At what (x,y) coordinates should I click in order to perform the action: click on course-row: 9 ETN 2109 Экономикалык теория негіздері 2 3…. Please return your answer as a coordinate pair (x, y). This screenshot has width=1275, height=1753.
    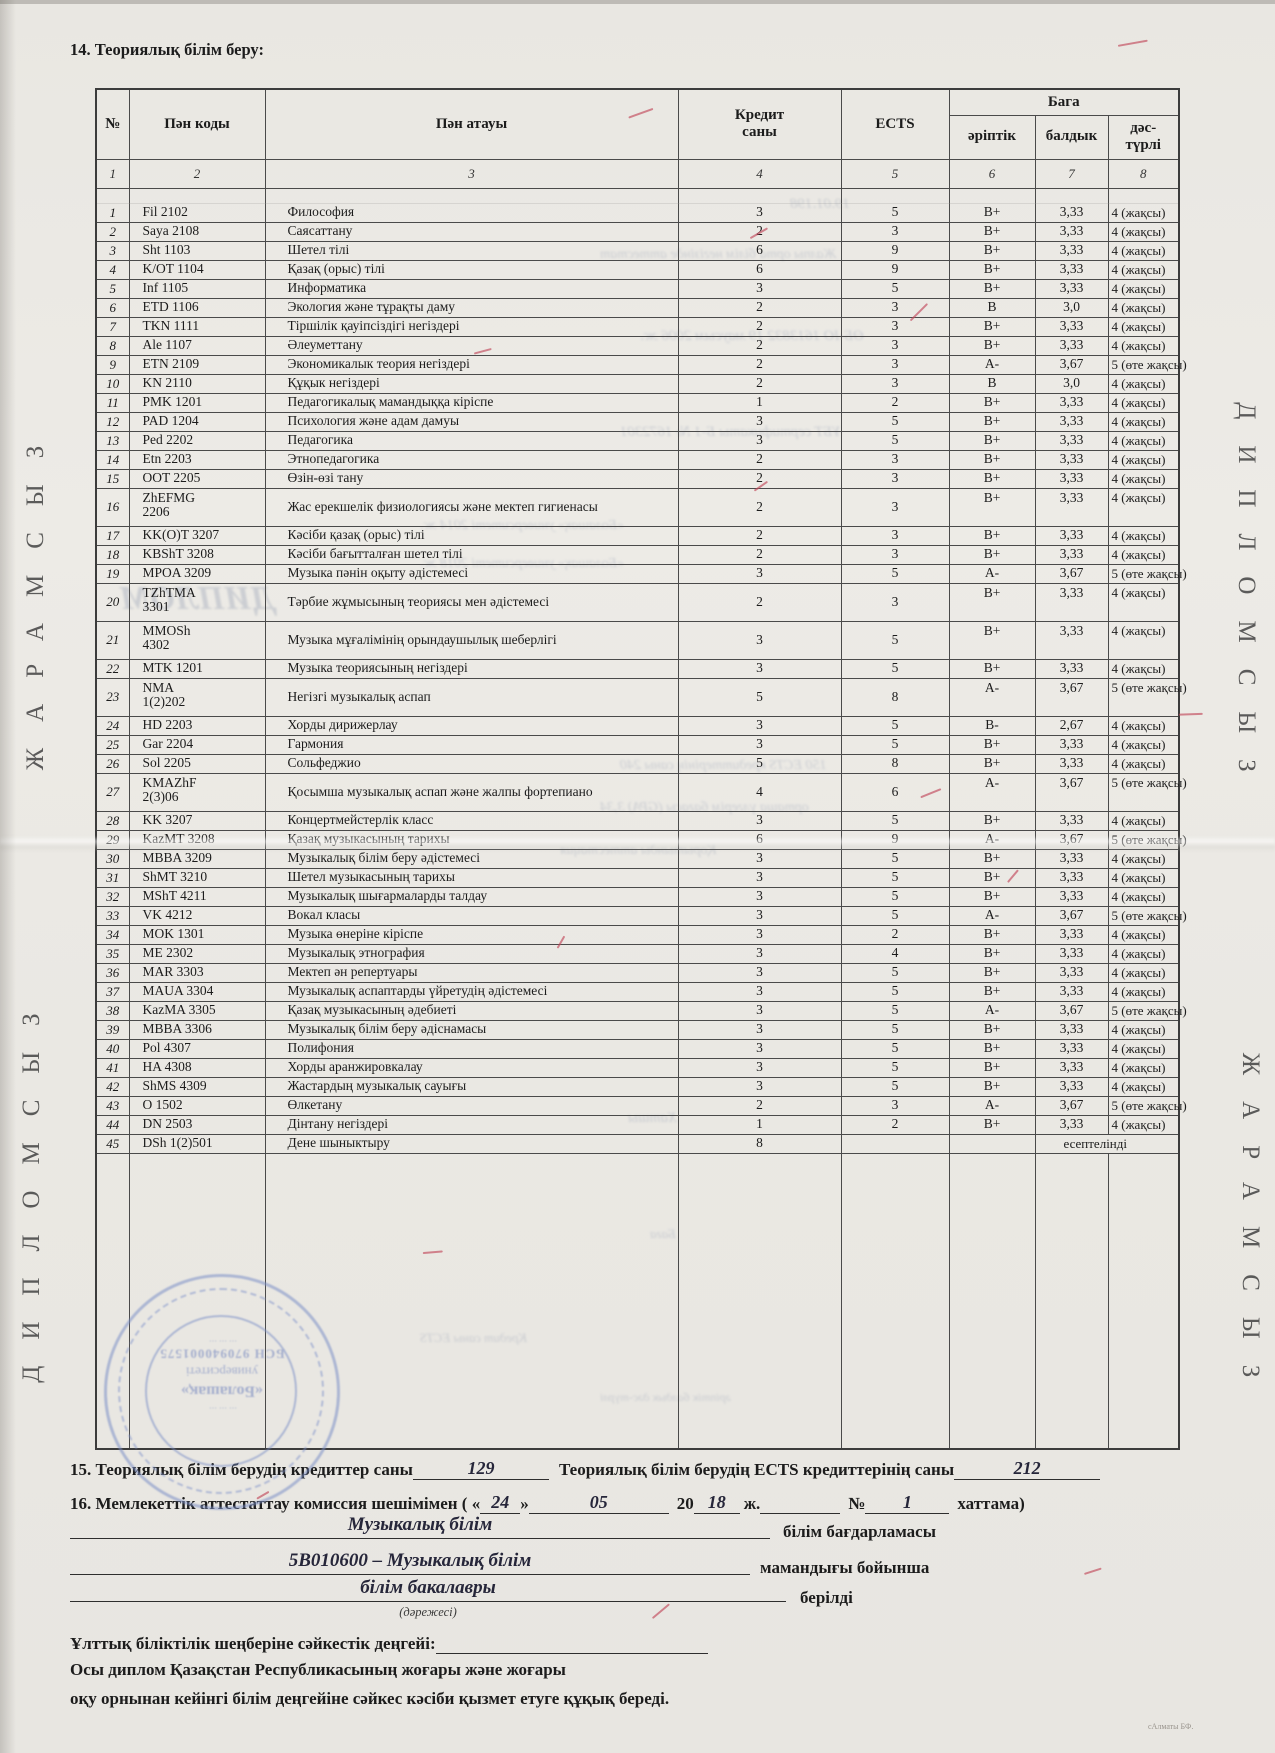
    Looking at the image, I should click on (641, 364).